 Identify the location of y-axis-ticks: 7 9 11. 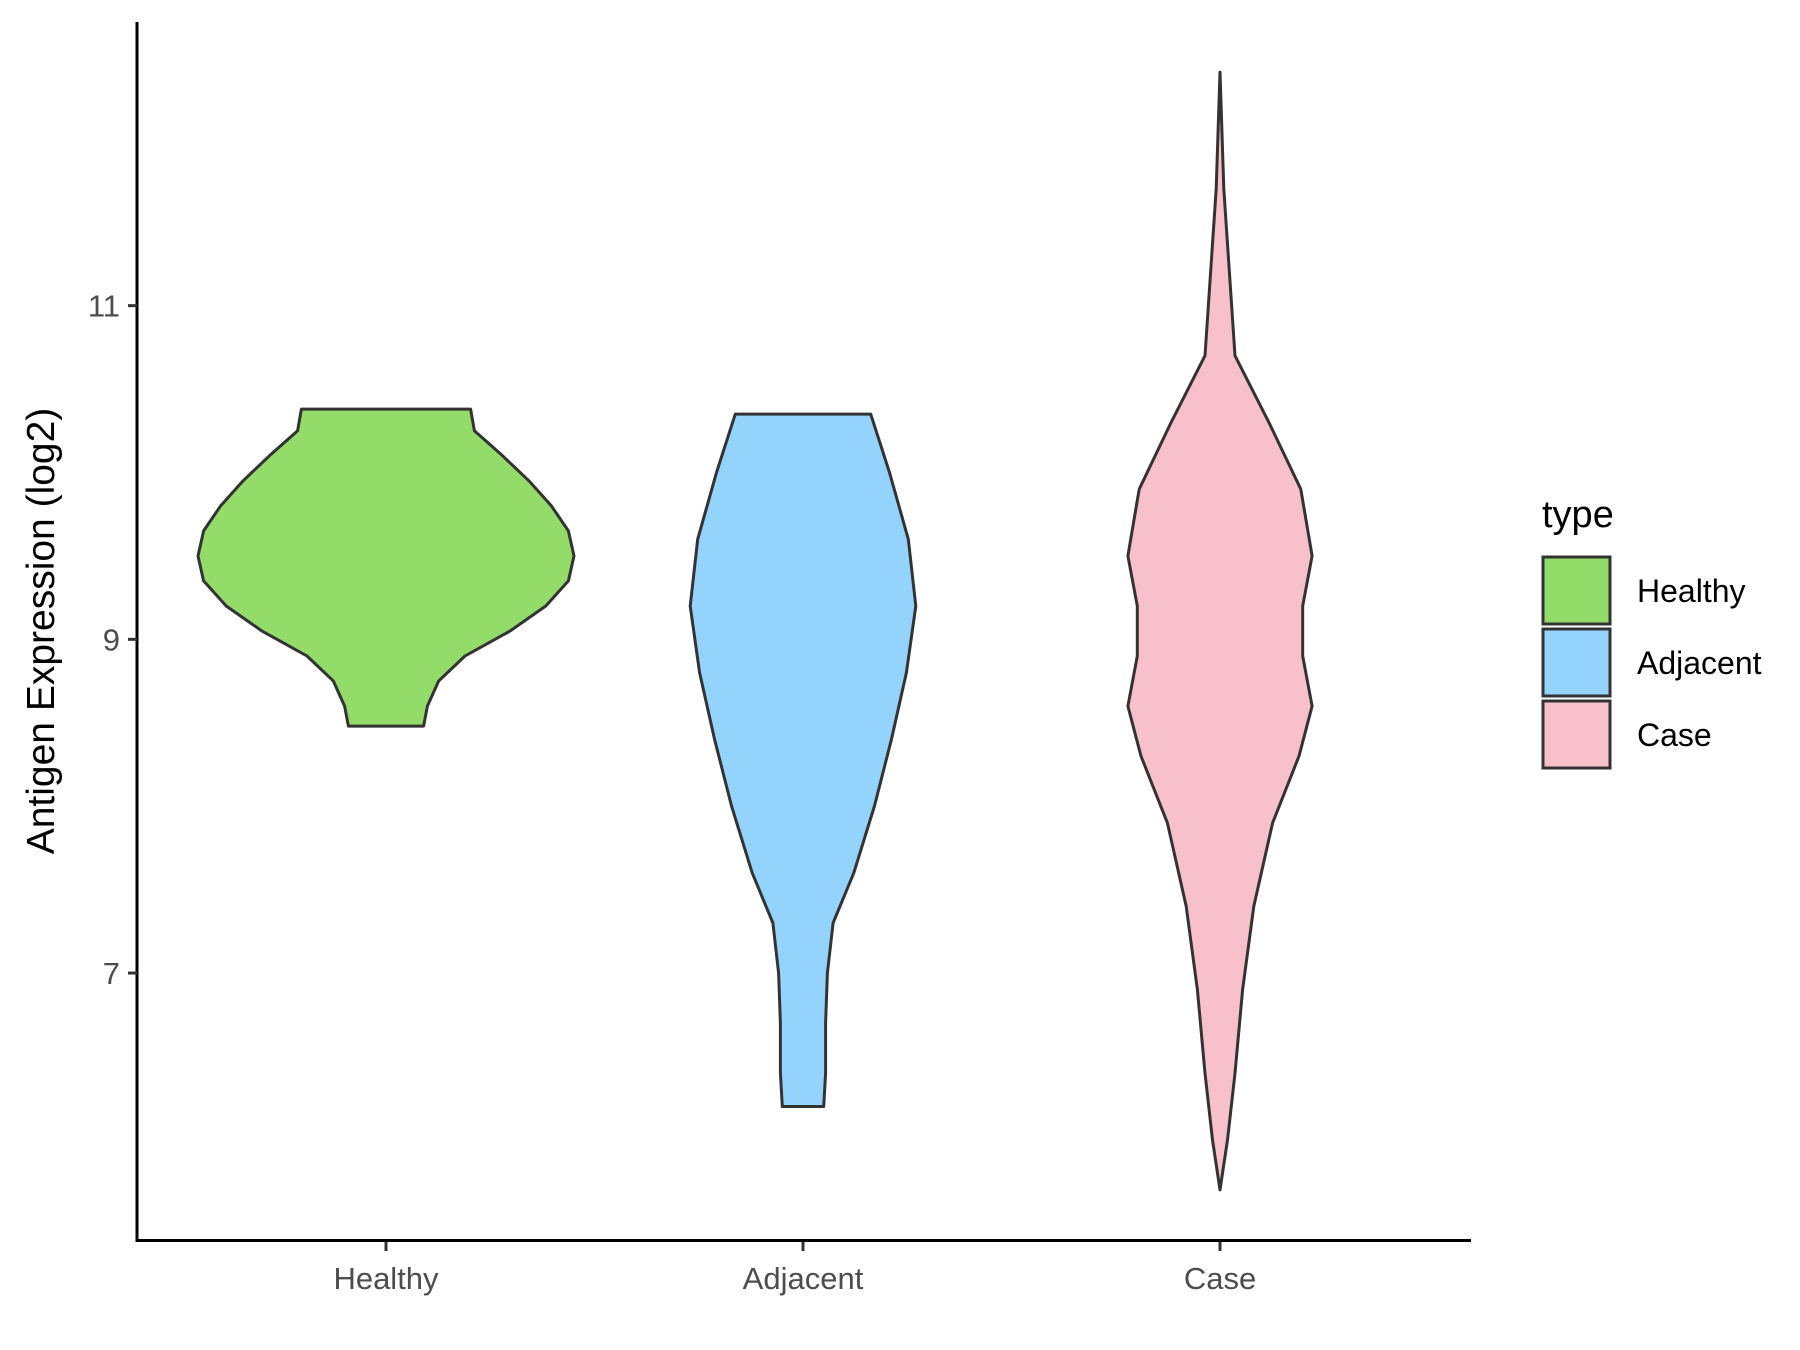
(112, 640).